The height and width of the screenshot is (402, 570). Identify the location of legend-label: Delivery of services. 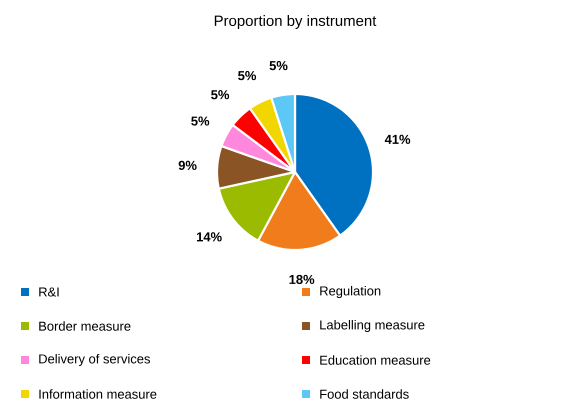
(94, 360).